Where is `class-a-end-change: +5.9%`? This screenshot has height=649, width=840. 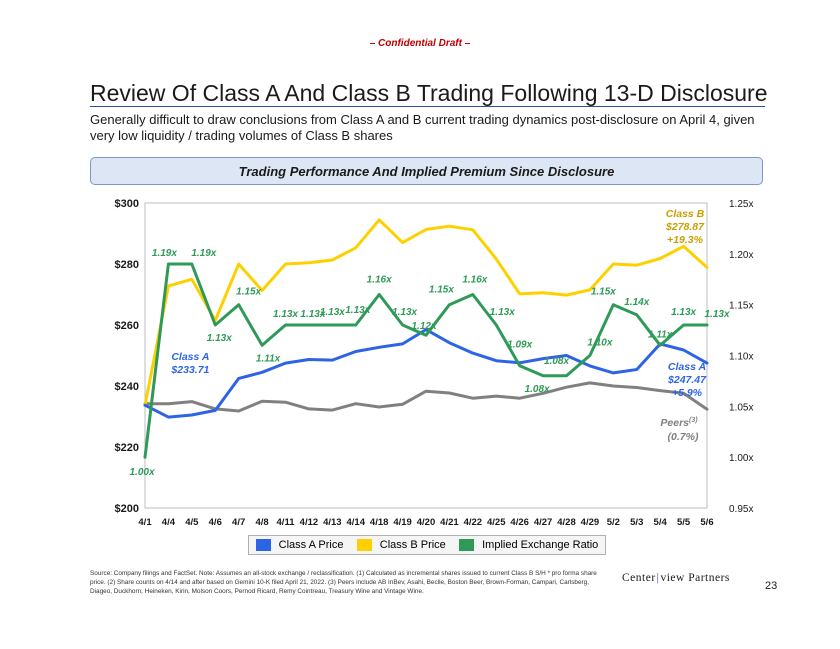
class-a-end-change: +5.9% is located at coordinates (687, 393).